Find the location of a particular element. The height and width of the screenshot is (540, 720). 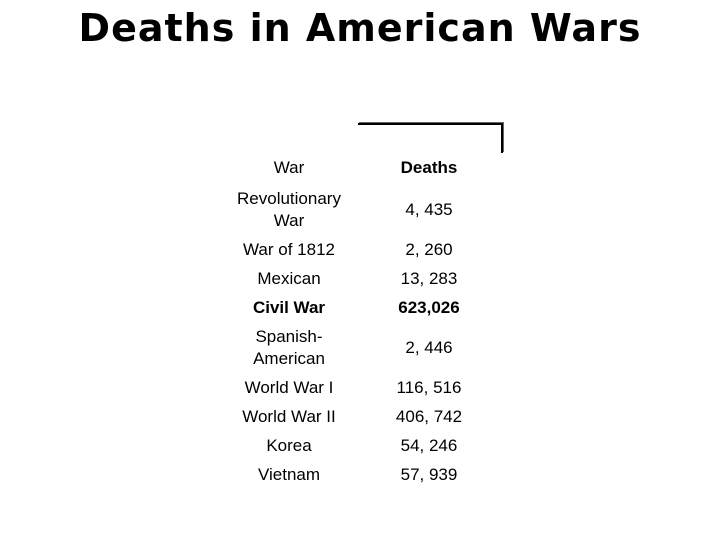

deaths-cell: 116, 516 is located at coordinates (429, 387).